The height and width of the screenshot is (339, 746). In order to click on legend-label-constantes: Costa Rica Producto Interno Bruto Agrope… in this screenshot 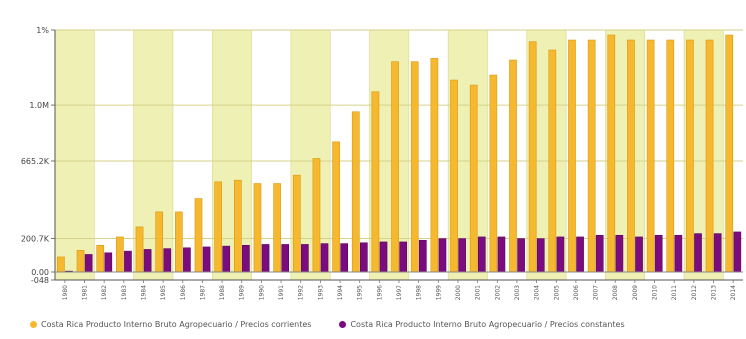, I will do `click(487, 324)`.